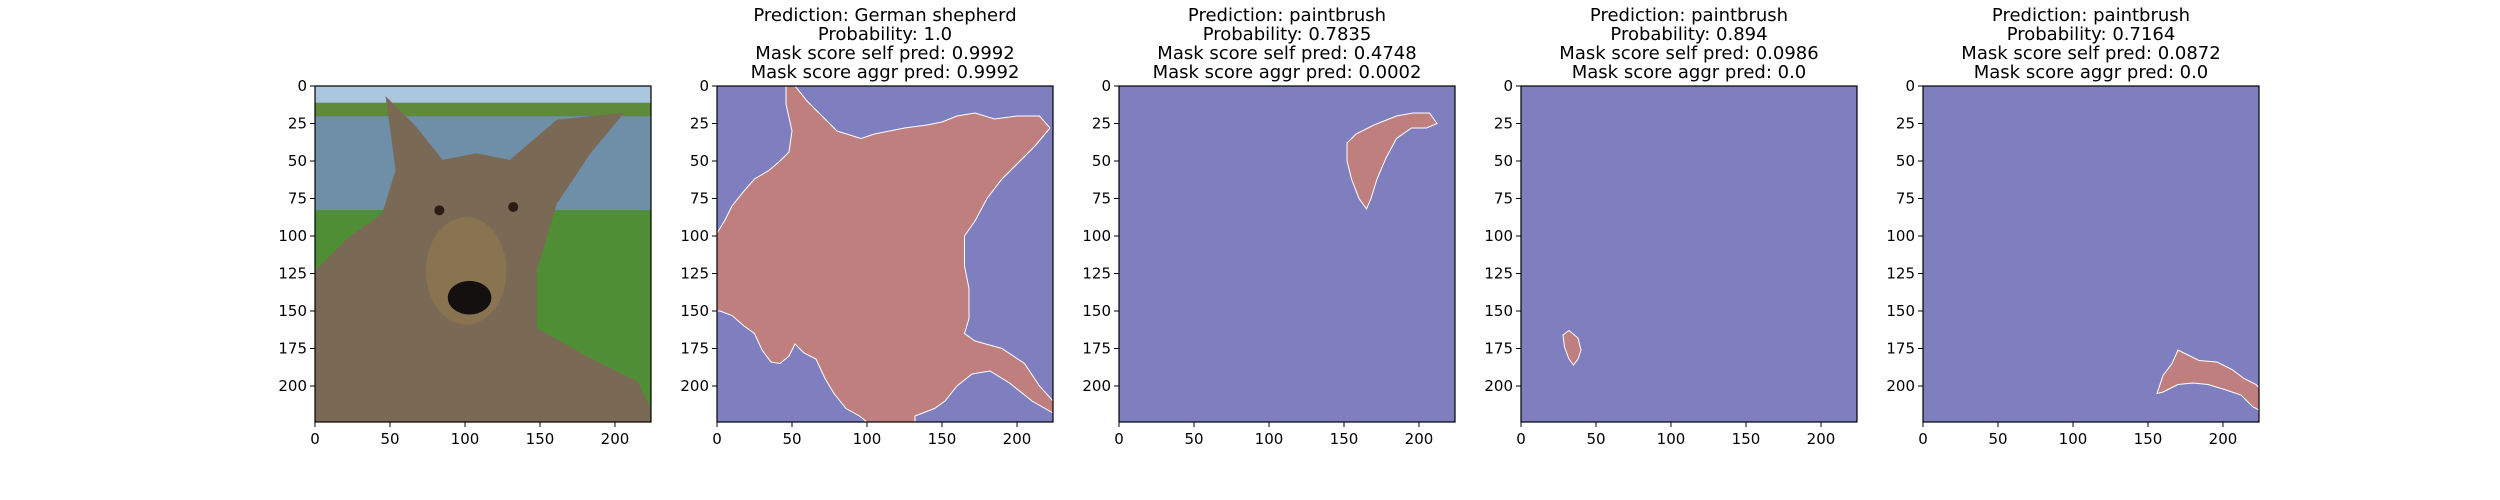 The width and height of the screenshot is (2500, 500). I want to click on dog-photo, so click(483, 254).